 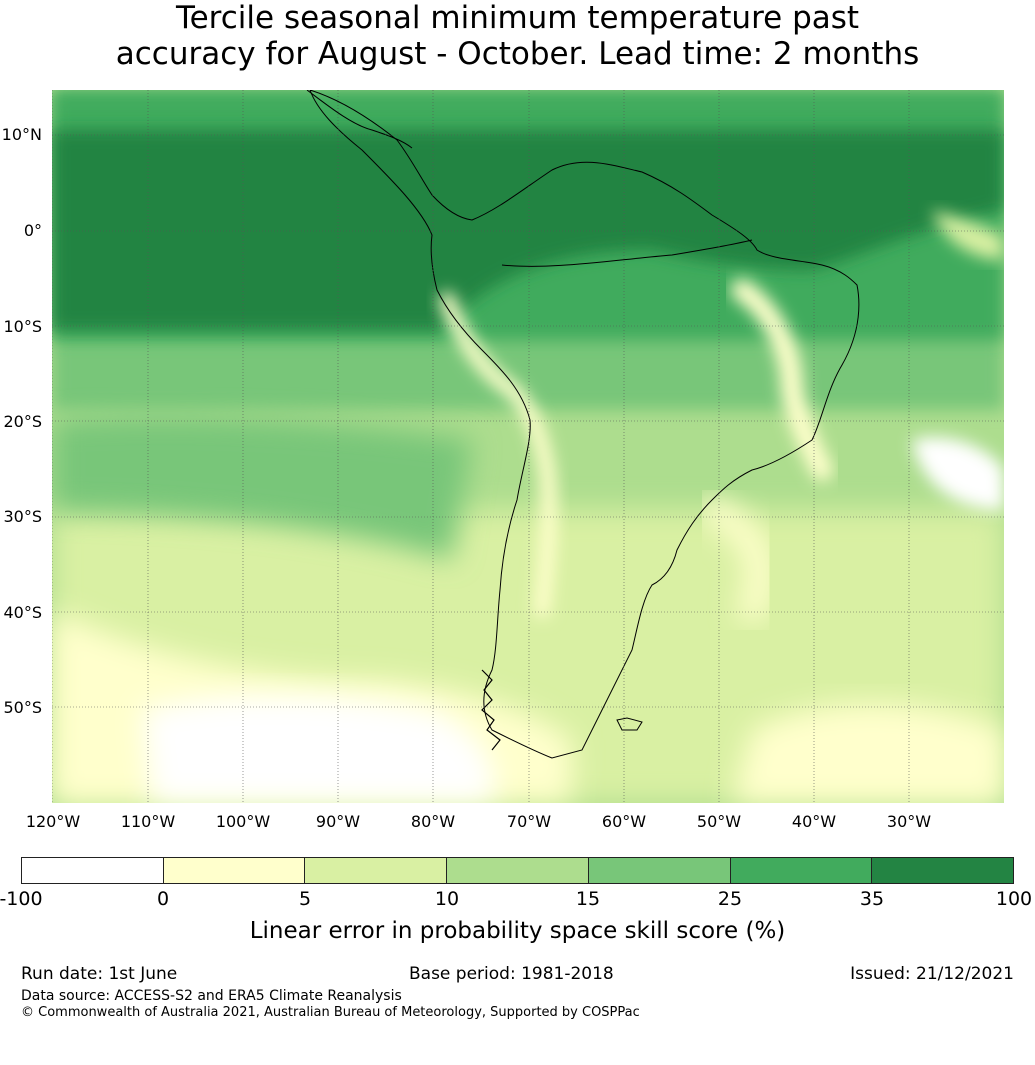 I want to click on lon-label-60w: 60°W, so click(x=624, y=821).